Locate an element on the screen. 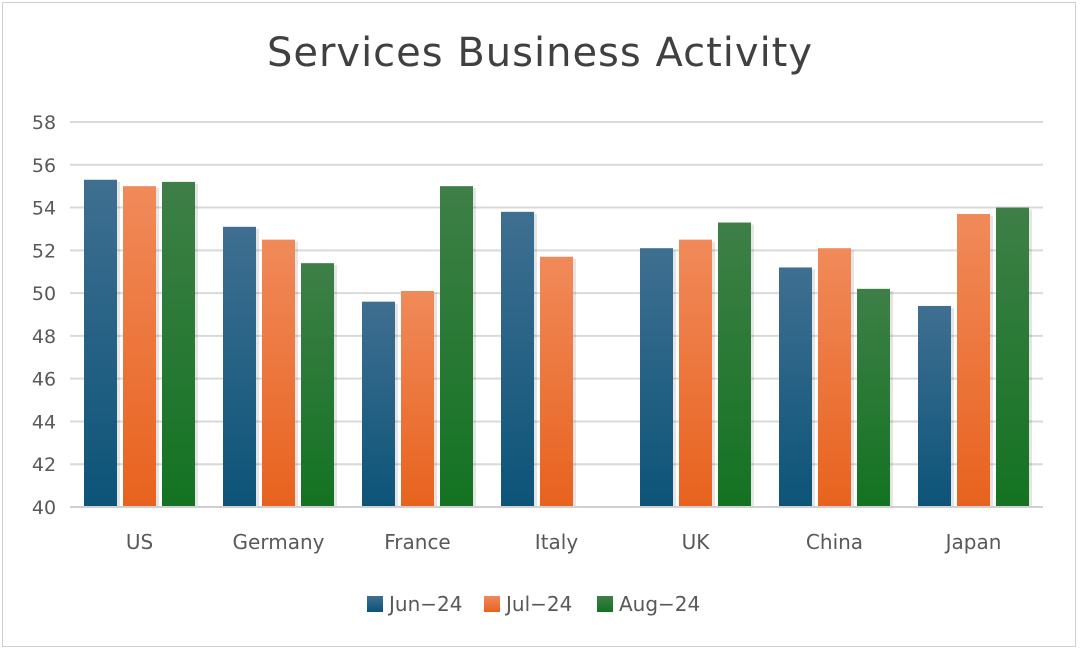 This screenshot has width=1080, height=651. y-tick-label: 58 is located at coordinates (44, 123).